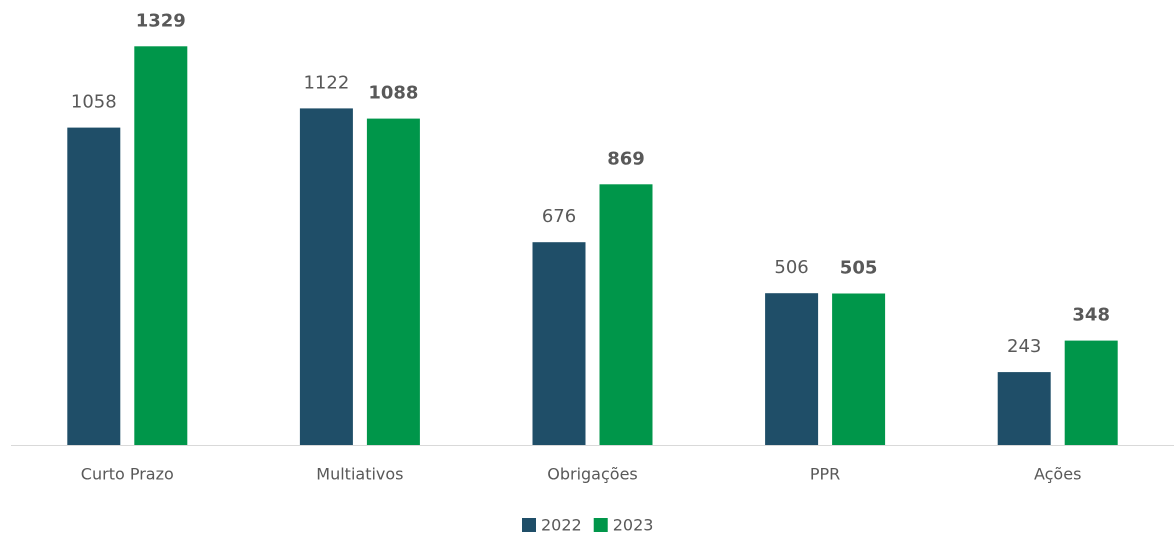 The height and width of the screenshot is (537, 1174). Describe the element at coordinates (626, 158) in the screenshot. I see `data-label: 869` at that location.